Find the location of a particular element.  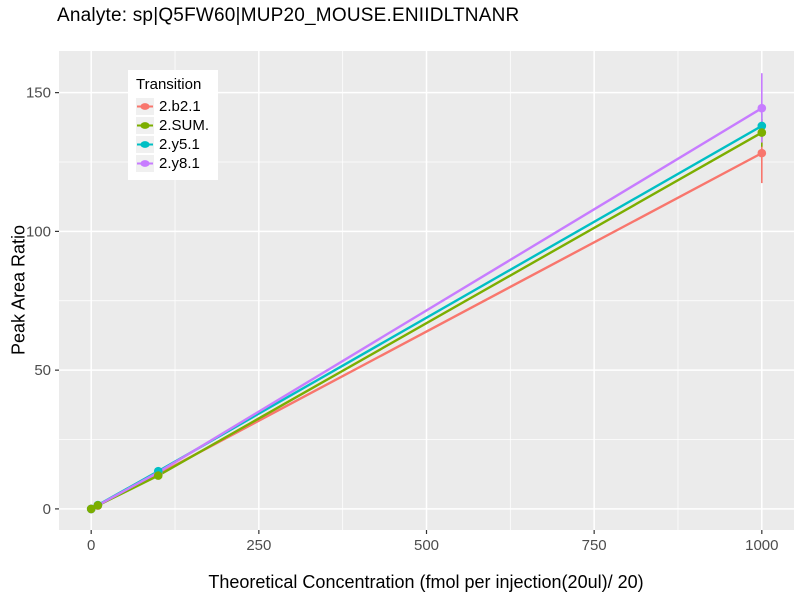

y-tick-label: 50 is located at coordinates (42, 370).